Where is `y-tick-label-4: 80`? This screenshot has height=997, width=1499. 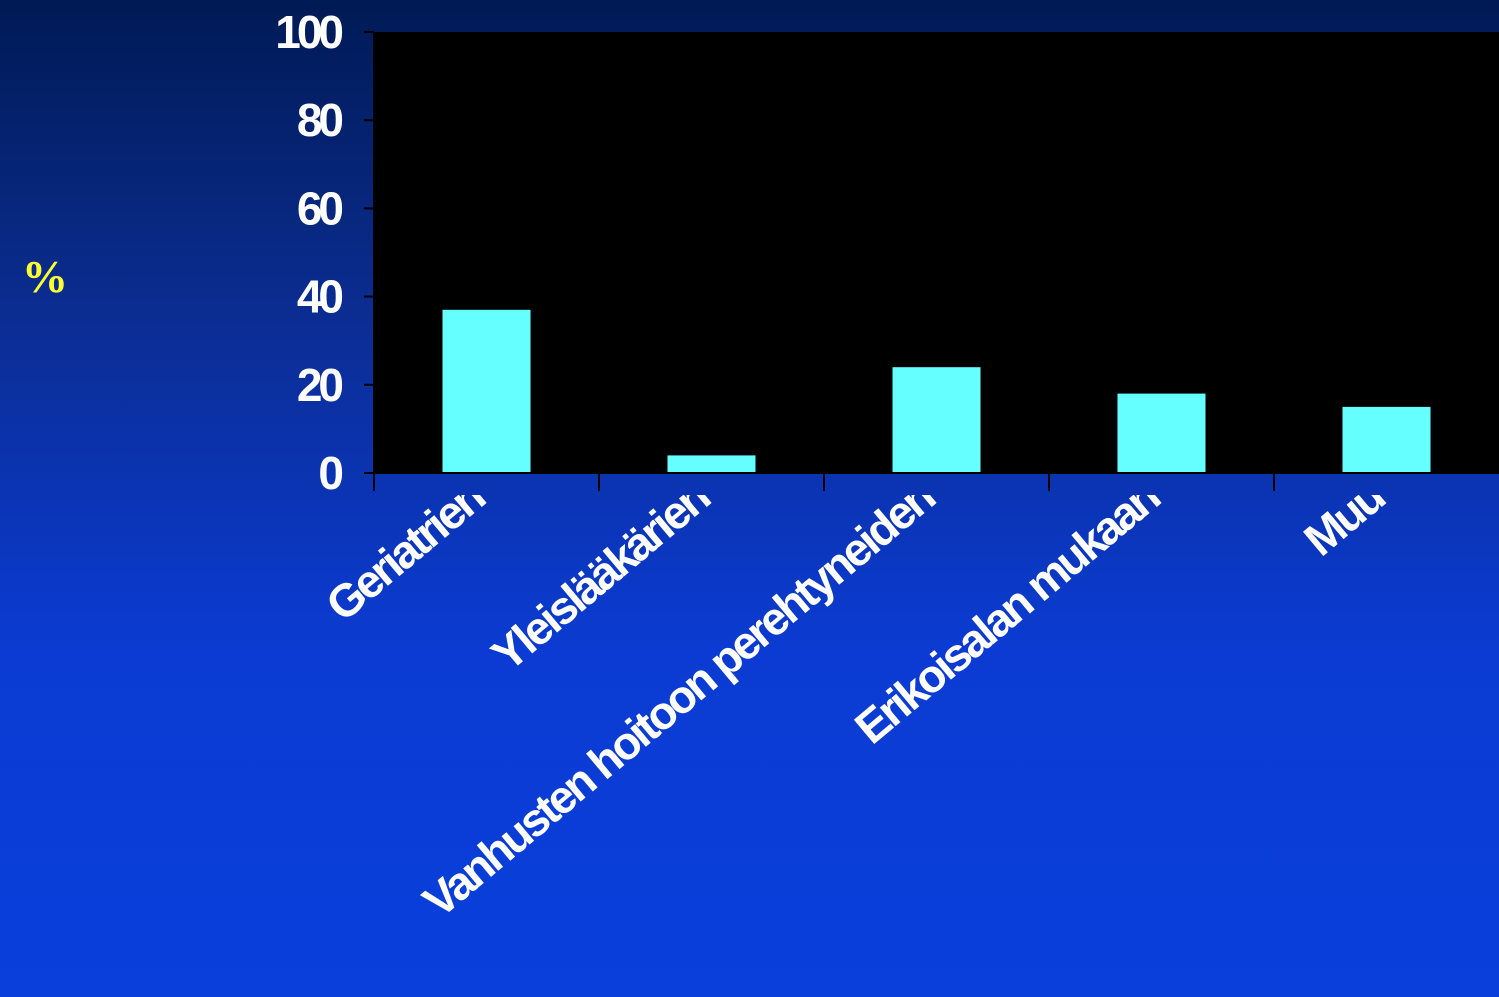 y-tick-label-4: 80 is located at coordinates (320, 120).